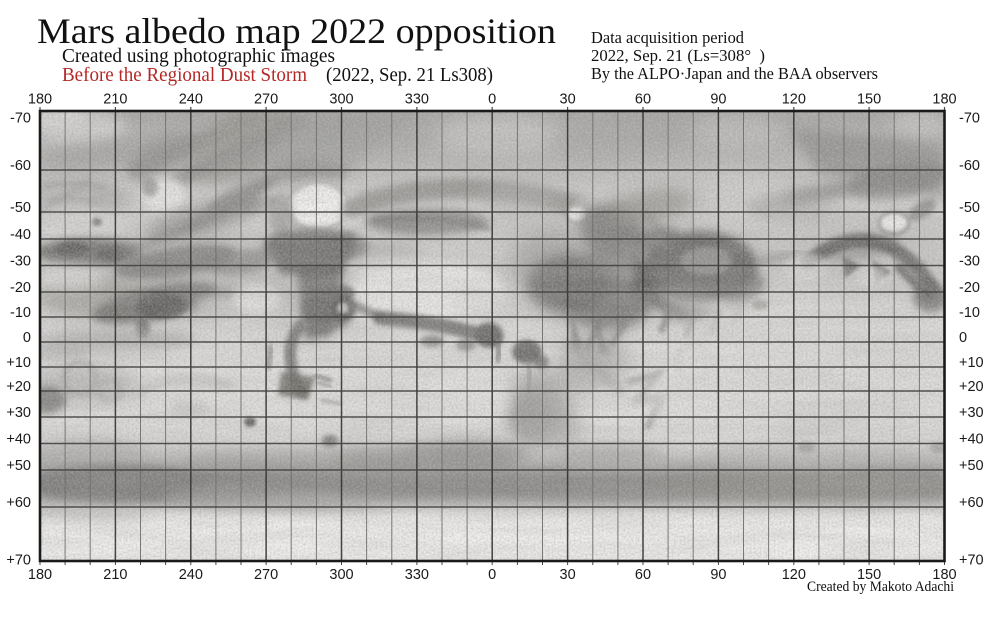  Describe the element at coordinates (296, 31) in the screenshot. I see `svg-text:Mars albedo map 2022 oppositio: Mars albedo map 2022 opposition` at that location.